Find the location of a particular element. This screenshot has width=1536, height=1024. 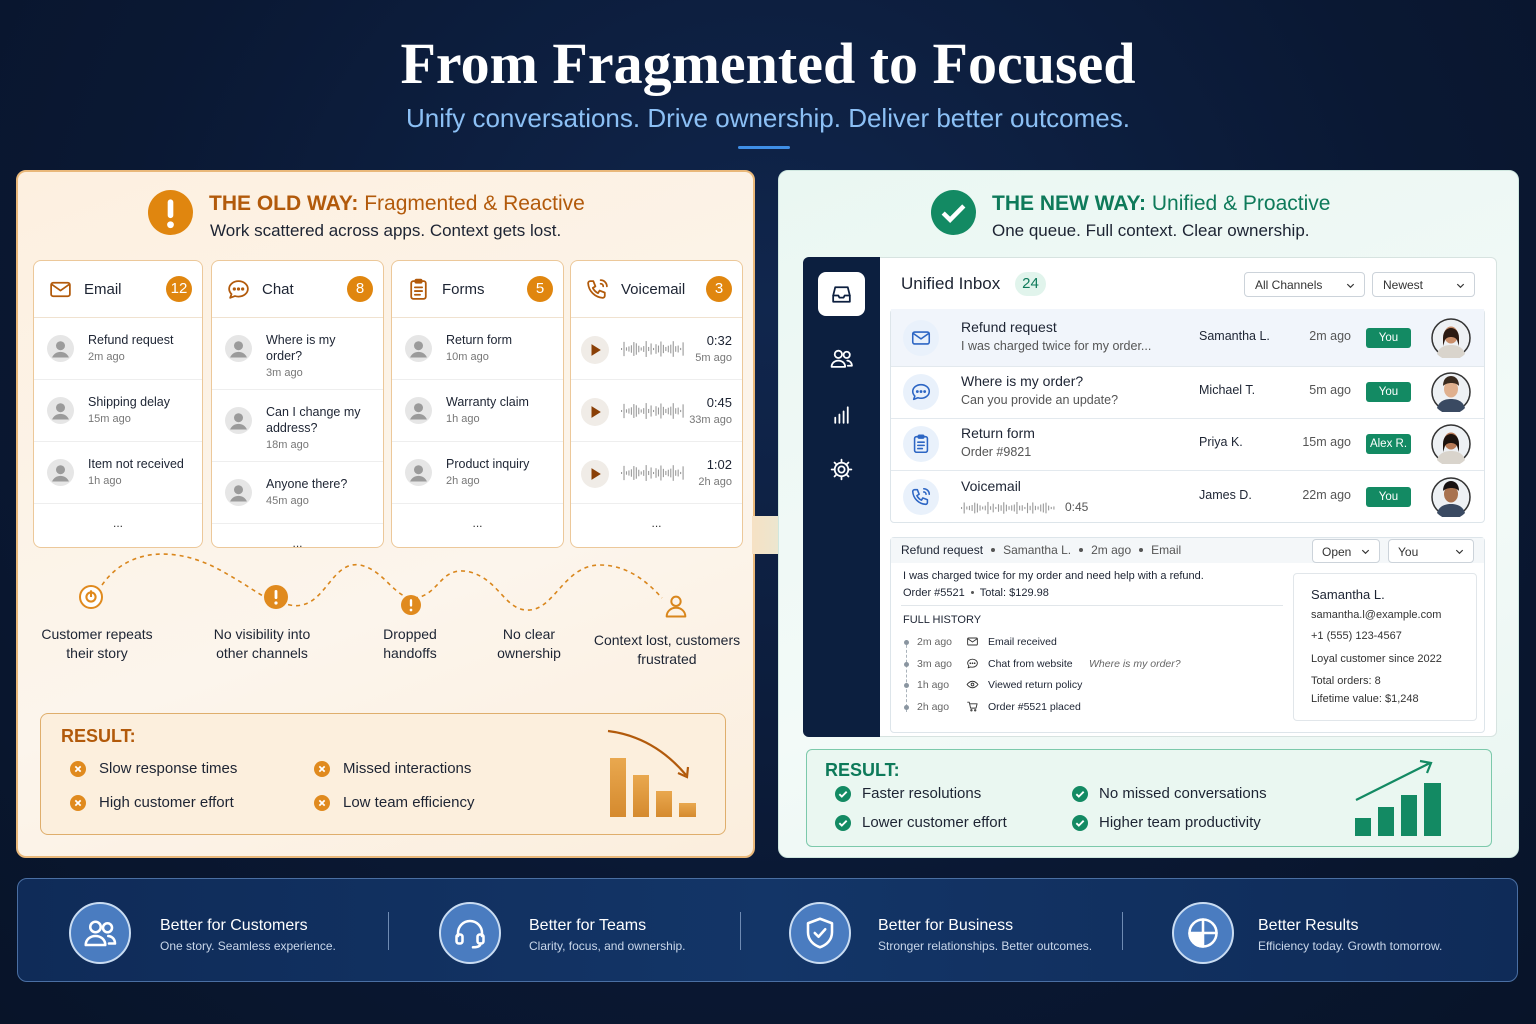

filter-label: All Channels is located at coordinates (1289, 285).